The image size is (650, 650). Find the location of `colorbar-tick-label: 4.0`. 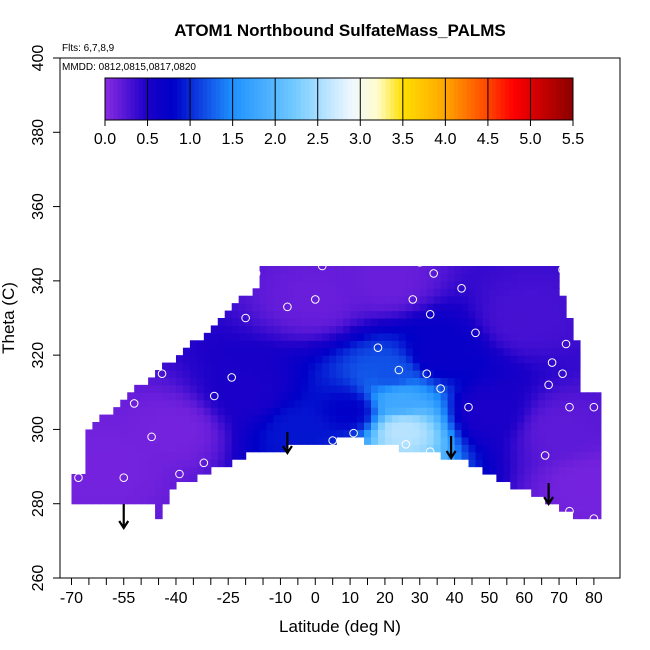

colorbar-tick-label: 4.0 is located at coordinates (445, 139).